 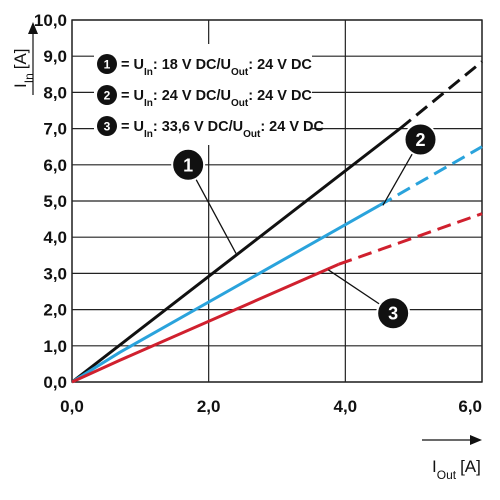 What do you see at coordinates (430, 176) in the screenshot?
I see `series-2-dashed-line` at bounding box center [430, 176].